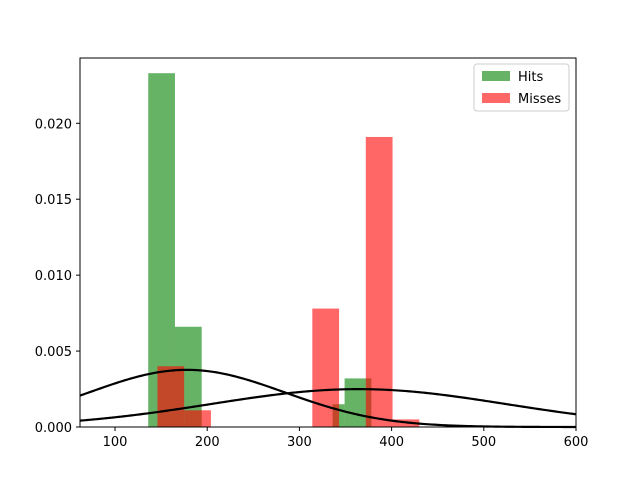 This screenshot has height=480, width=640. I want to click on y-axis-ticks: 0.000 0.005 0.010 0.015 0.020, so click(57, 276).